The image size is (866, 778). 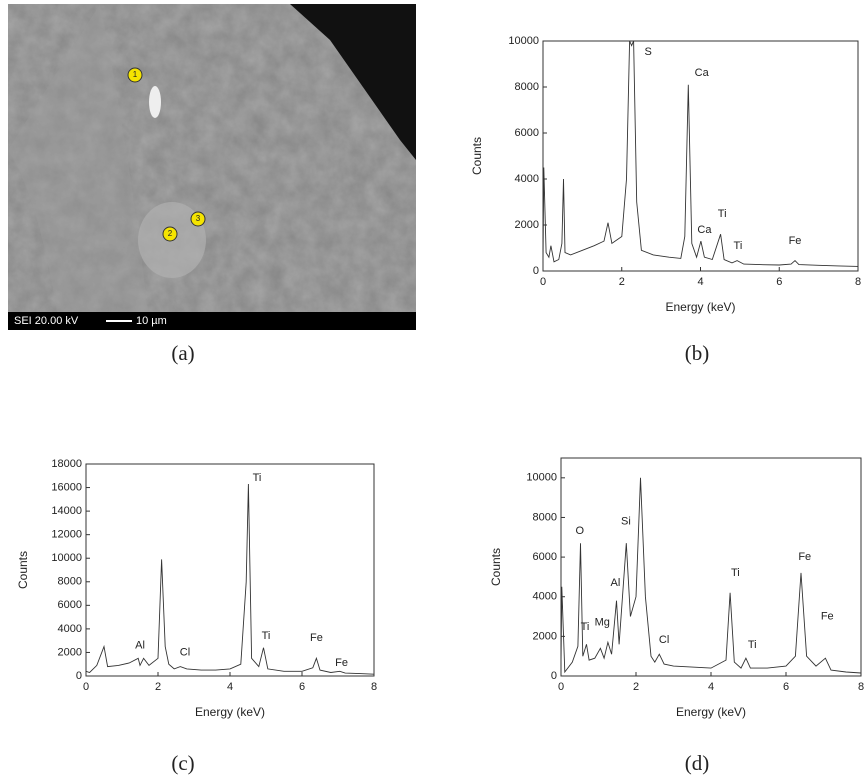 What do you see at coordinates (697, 353) in the screenshot?
I see `caption: (b)` at bounding box center [697, 353].